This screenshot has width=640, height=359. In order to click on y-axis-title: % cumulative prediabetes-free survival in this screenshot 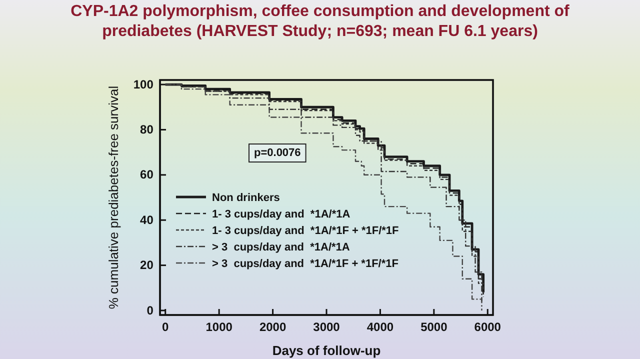, I will do `click(113, 198)`.